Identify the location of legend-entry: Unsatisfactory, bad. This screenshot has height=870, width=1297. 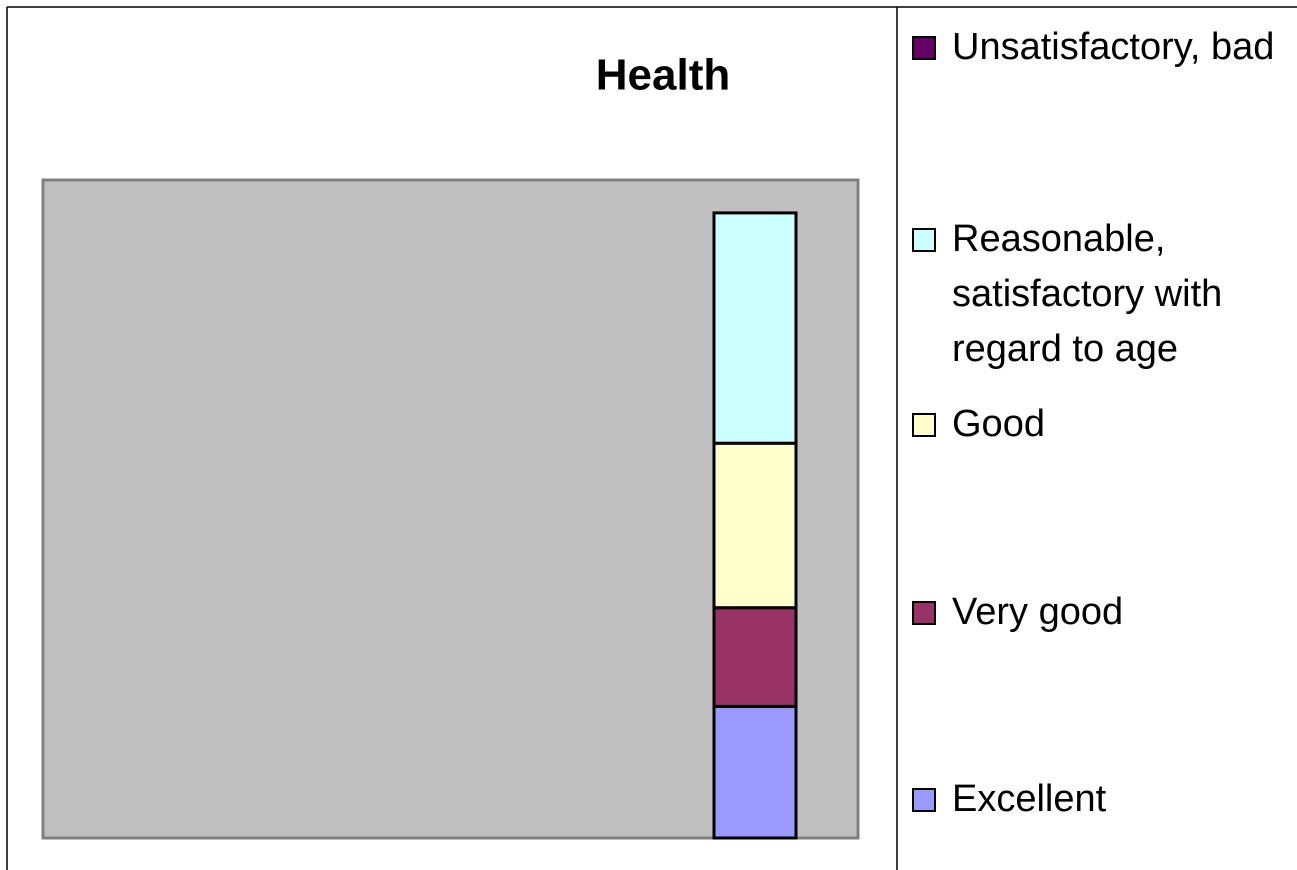
(1102, 47).